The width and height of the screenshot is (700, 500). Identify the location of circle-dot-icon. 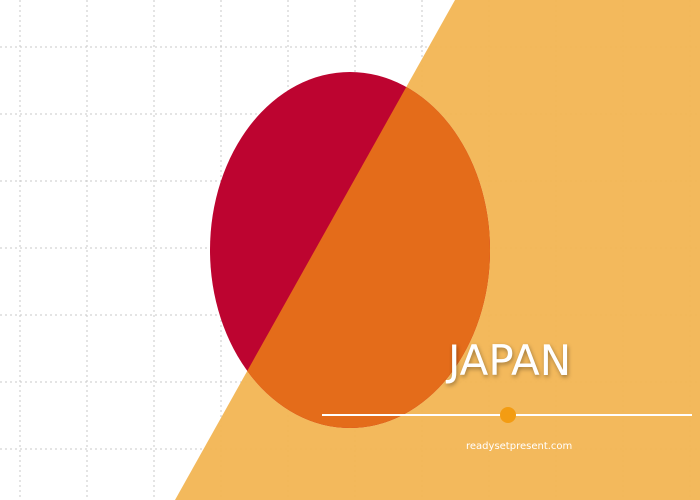
(508, 415).